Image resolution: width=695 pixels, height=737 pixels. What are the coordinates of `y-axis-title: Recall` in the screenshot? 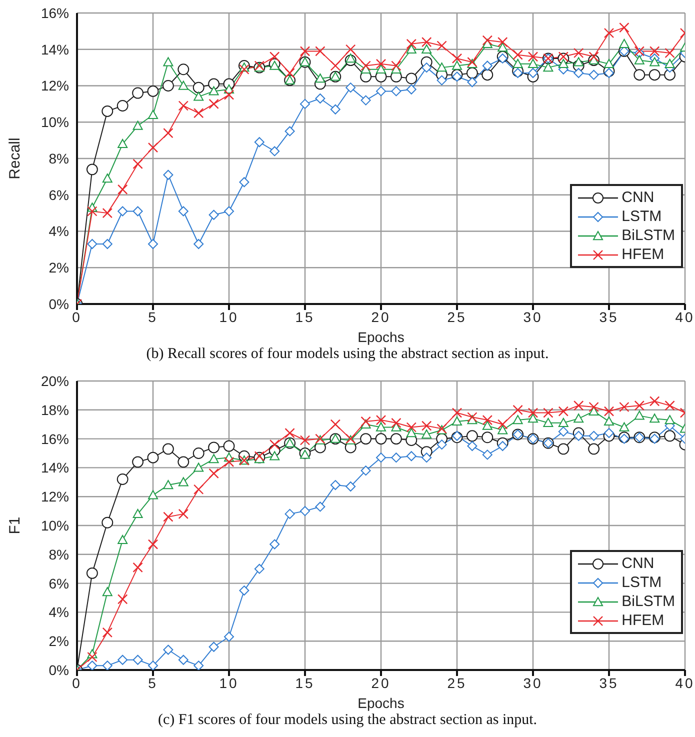 It's located at (15, 159).